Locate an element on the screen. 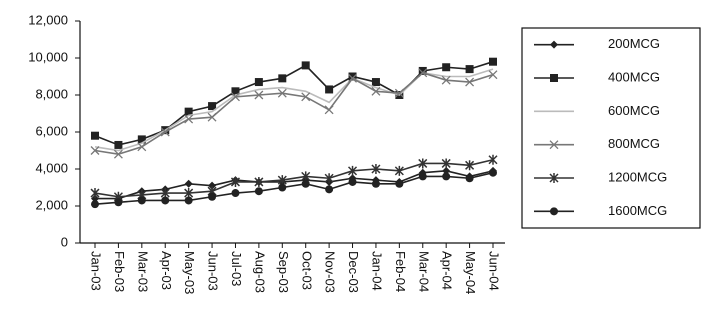 This screenshot has width=703, height=320. x-tick-label: Mar-03 is located at coordinates (142, 271).